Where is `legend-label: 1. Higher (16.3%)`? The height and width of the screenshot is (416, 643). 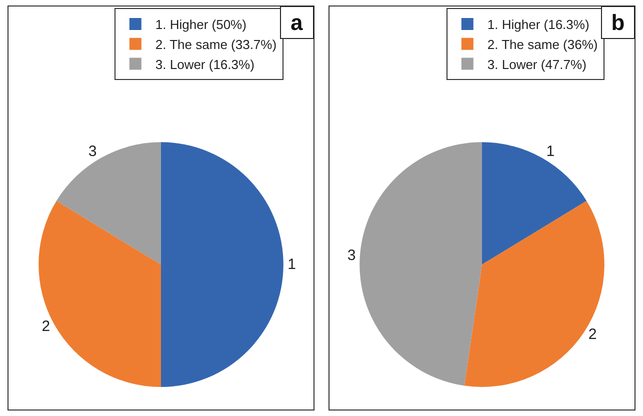 legend-label: 1. Higher (16.3%) is located at coordinates (538, 24).